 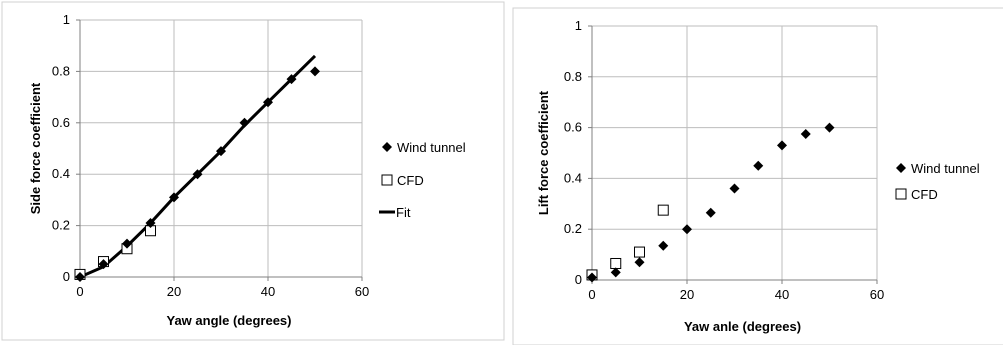 I want to click on x-axis-label: Yaw angle (degrees), so click(x=229, y=320).